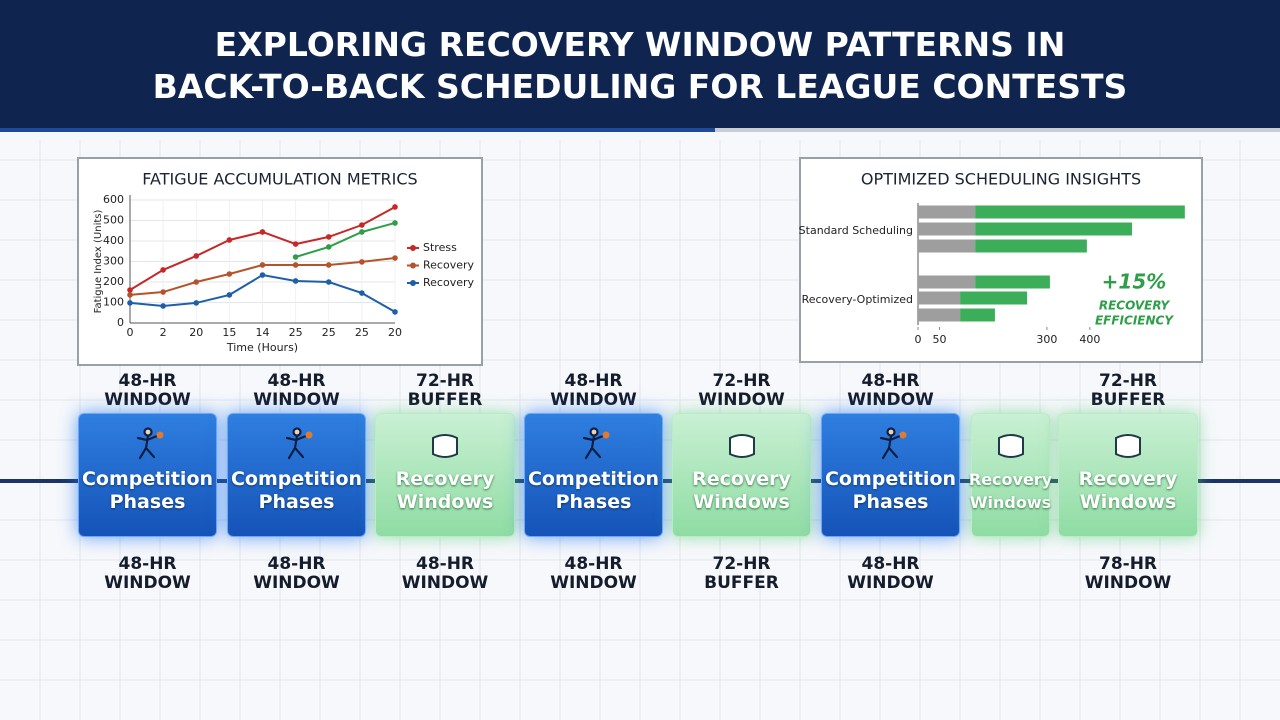 Image resolution: width=1280 pixels, height=720 pixels. What do you see at coordinates (120, 322) in the screenshot?
I see `y-tick-label: 0` at bounding box center [120, 322].